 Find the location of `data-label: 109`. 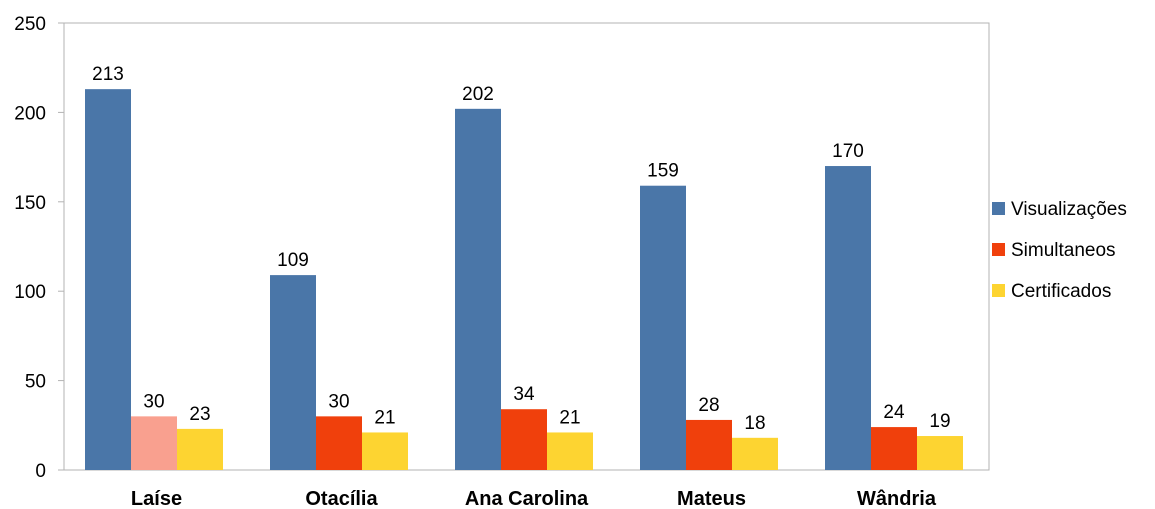

data-label: 109 is located at coordinates (293, 260).